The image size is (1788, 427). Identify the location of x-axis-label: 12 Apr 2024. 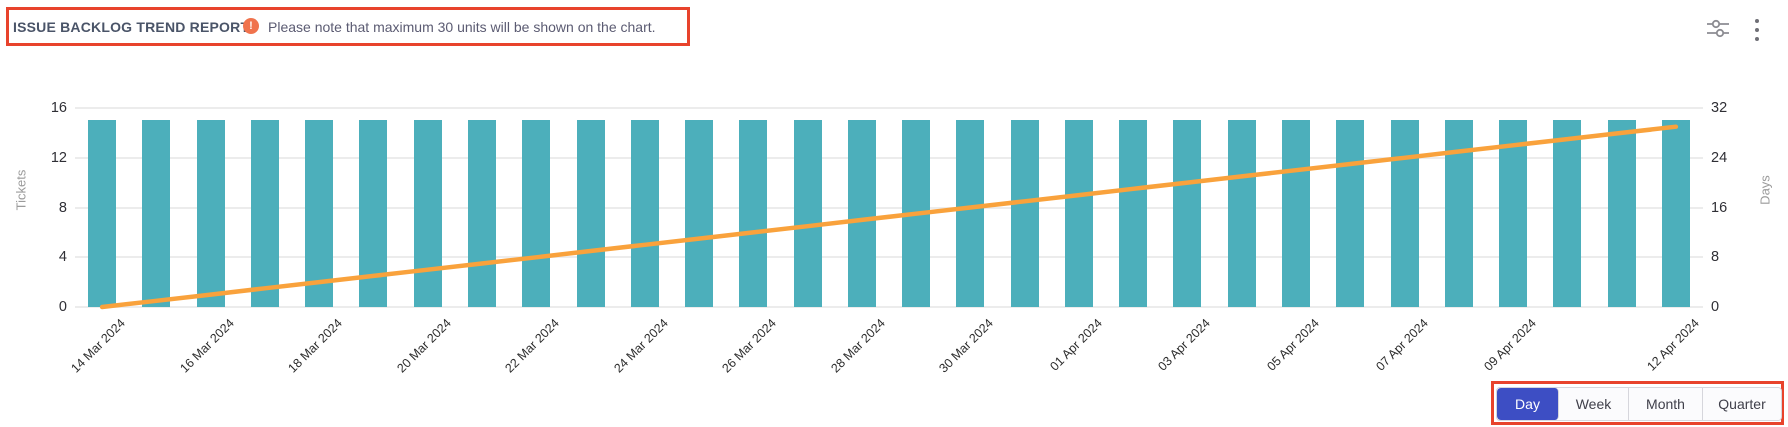
(1673, 345).